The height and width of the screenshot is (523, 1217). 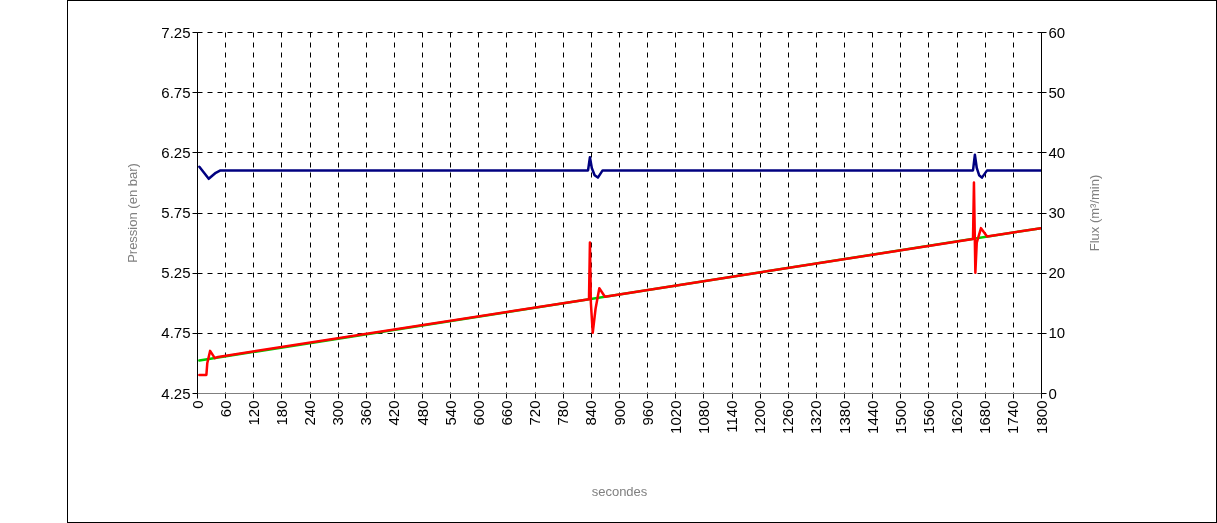 What do you see at coordinates (1057, 333) in the screenshot?
I see `y2-tick-label: 10` at bounding box center [1057, 333].